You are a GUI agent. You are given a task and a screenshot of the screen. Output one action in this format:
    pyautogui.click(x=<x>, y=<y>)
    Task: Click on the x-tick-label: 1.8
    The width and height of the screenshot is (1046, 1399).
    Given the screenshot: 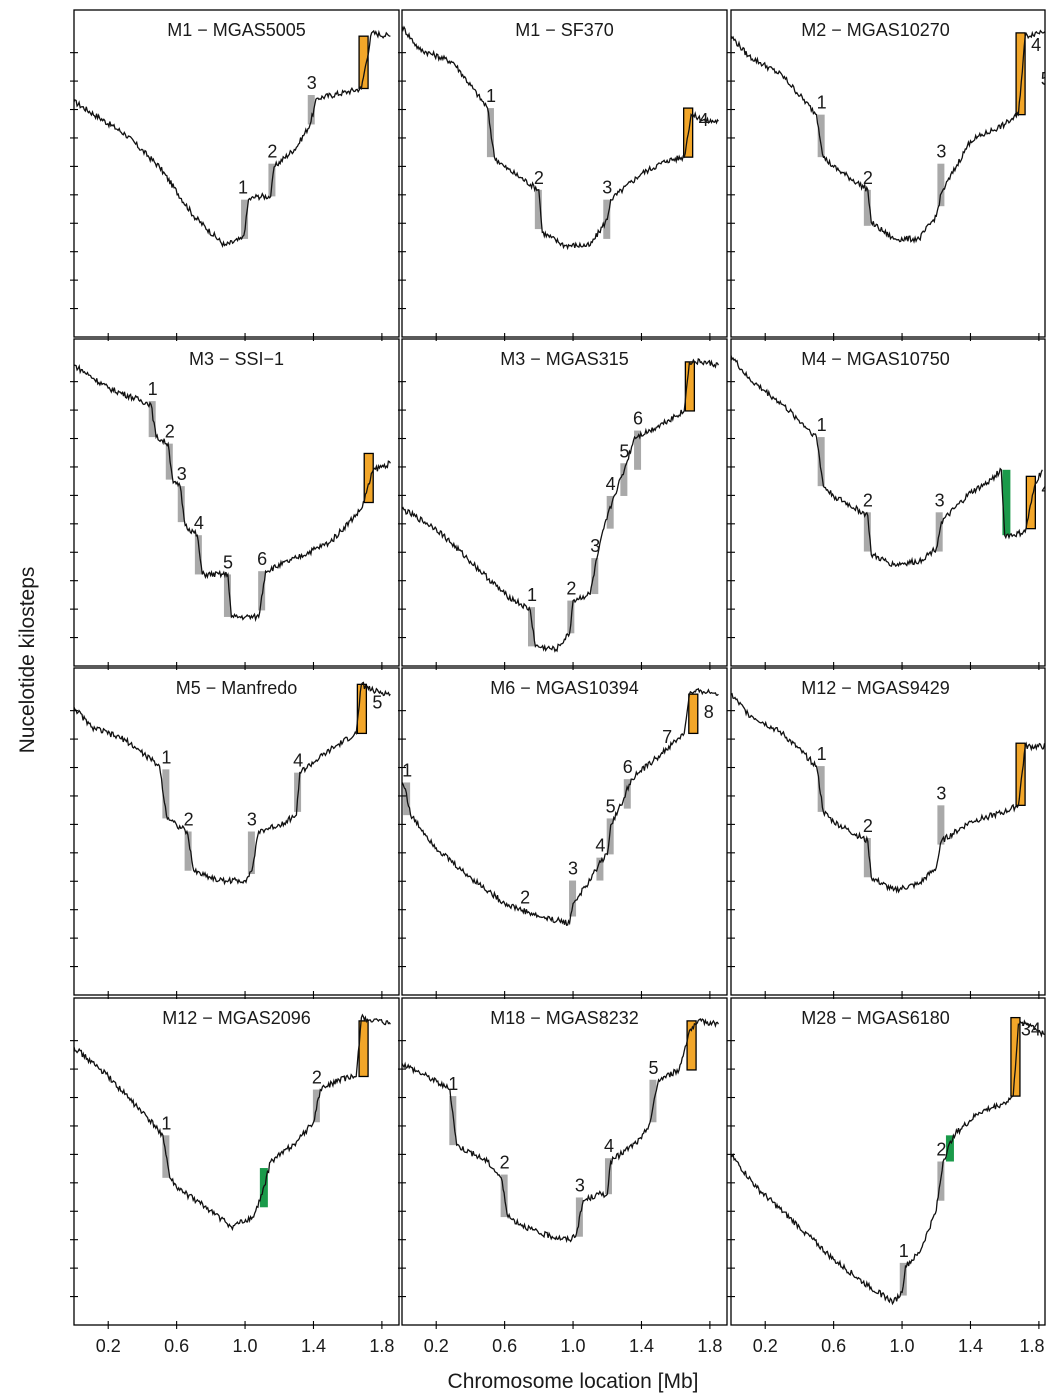 What is the action you would take?
    pyautogui.click(x=381, y=1346)
    